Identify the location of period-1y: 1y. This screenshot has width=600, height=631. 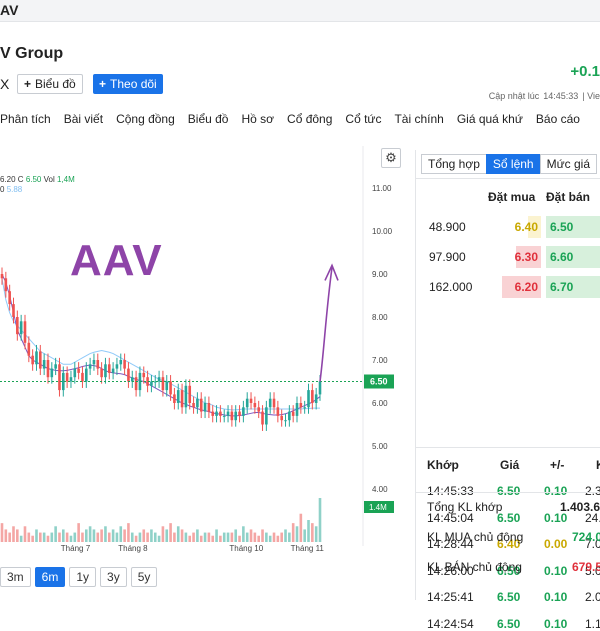
(83, 577).